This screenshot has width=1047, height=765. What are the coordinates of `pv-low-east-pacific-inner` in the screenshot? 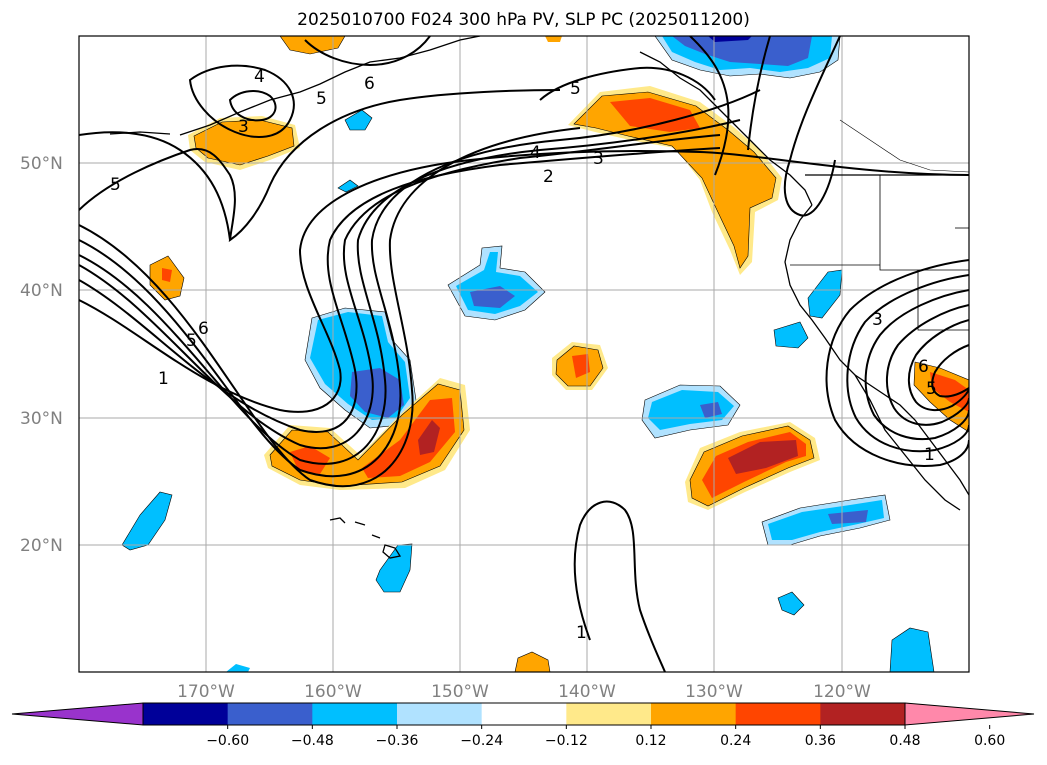 It's located at (691, 410).